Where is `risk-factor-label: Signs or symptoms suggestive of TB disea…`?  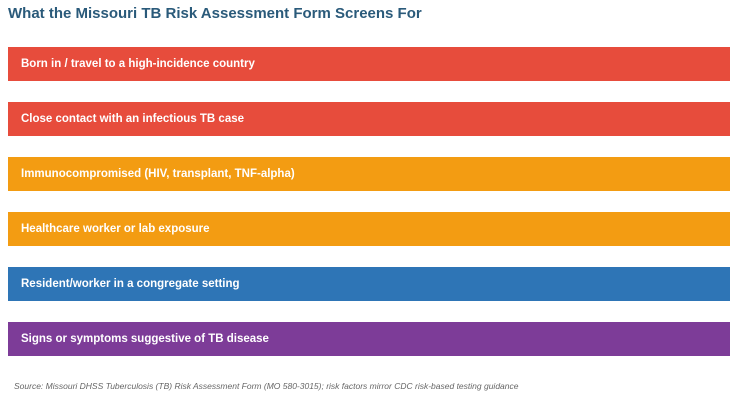 risk-factor-label: Signs or symptoms suggestive of TB disea… is located at coordinates (145, 339).